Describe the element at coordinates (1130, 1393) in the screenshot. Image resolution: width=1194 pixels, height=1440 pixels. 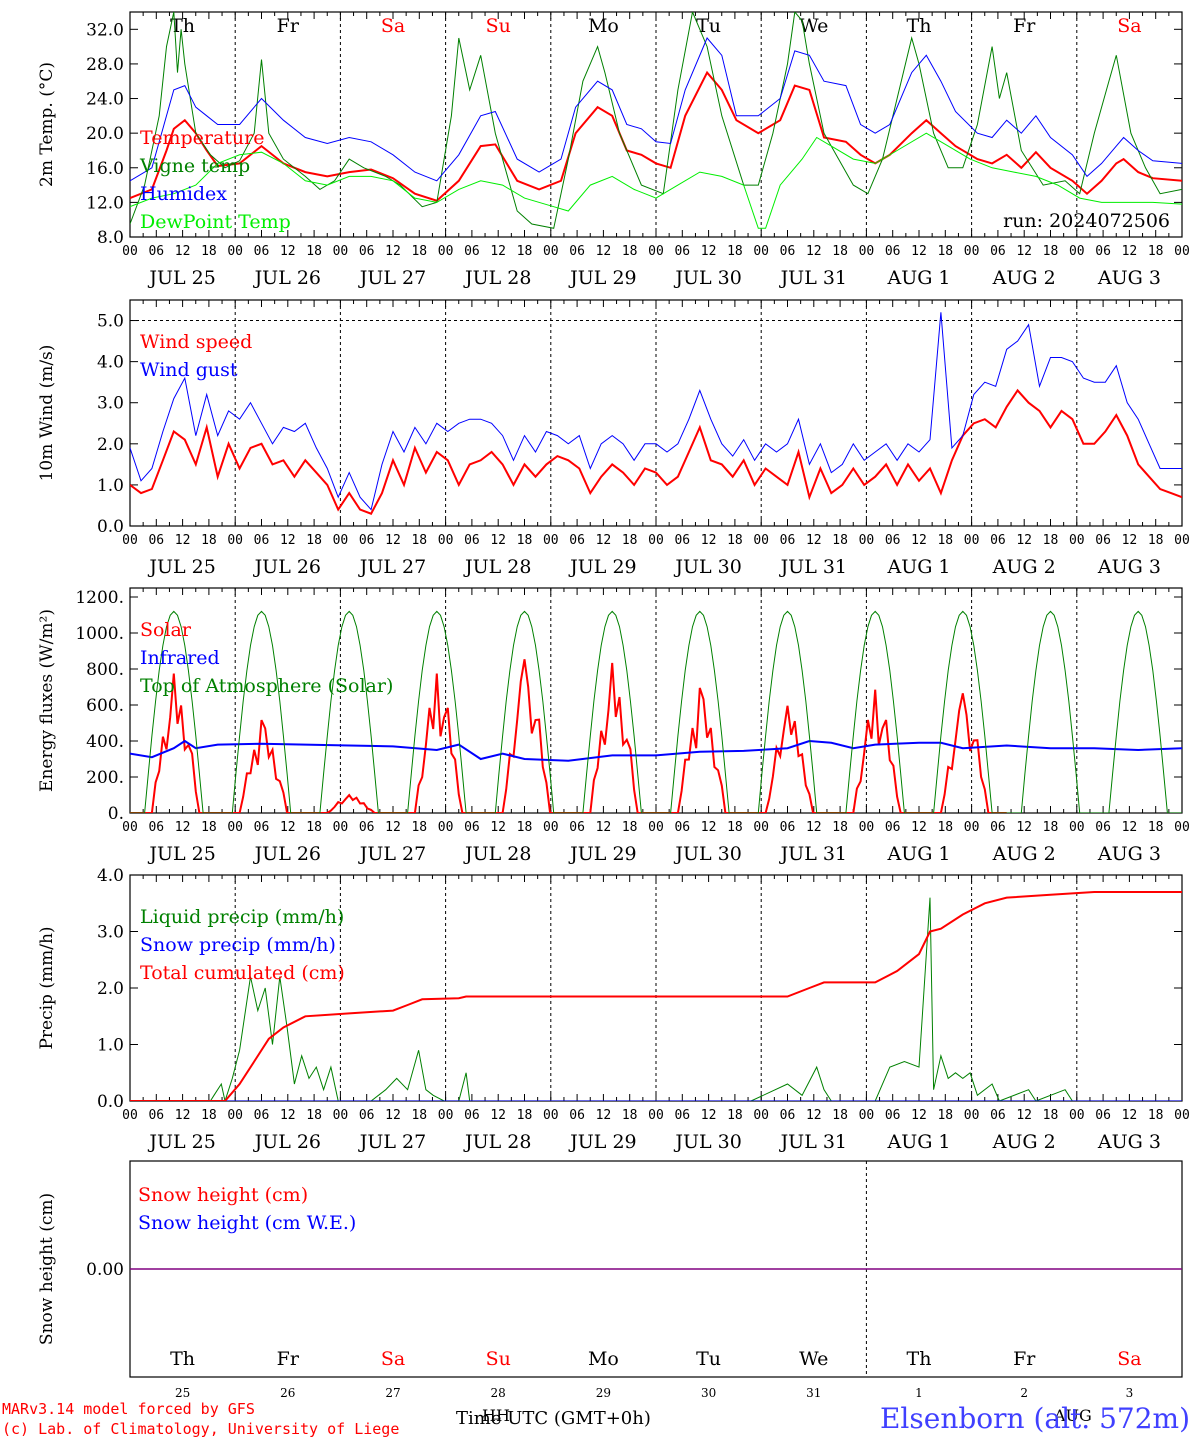
I see `day-number-label: 3` at that location.